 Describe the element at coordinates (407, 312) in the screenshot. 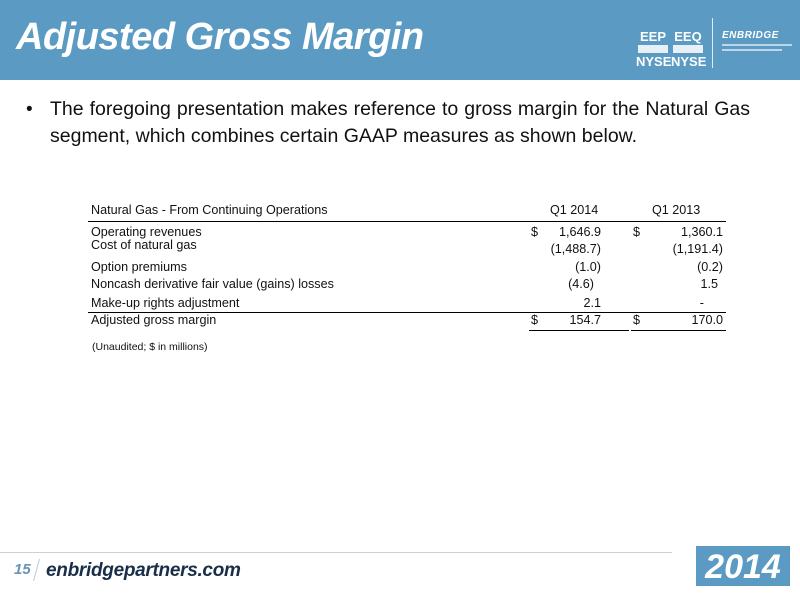

I see `total-top-rule` at that location.